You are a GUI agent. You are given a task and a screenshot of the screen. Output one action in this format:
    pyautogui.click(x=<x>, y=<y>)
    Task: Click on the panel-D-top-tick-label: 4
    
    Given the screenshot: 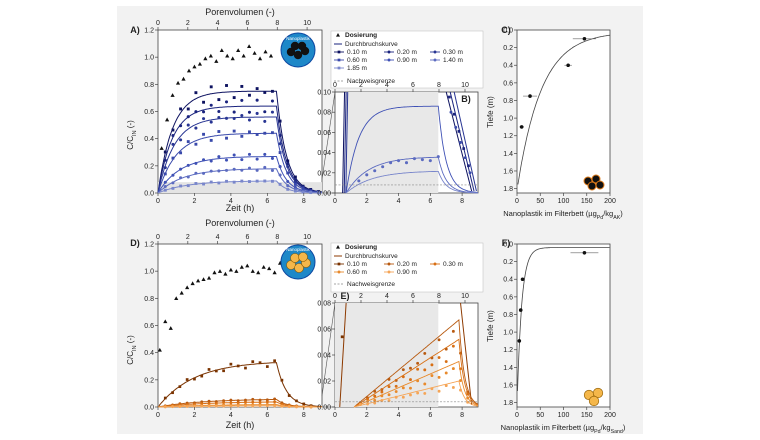 What is the action you would take?
    pyautogui.click(x=218, y=237)
    